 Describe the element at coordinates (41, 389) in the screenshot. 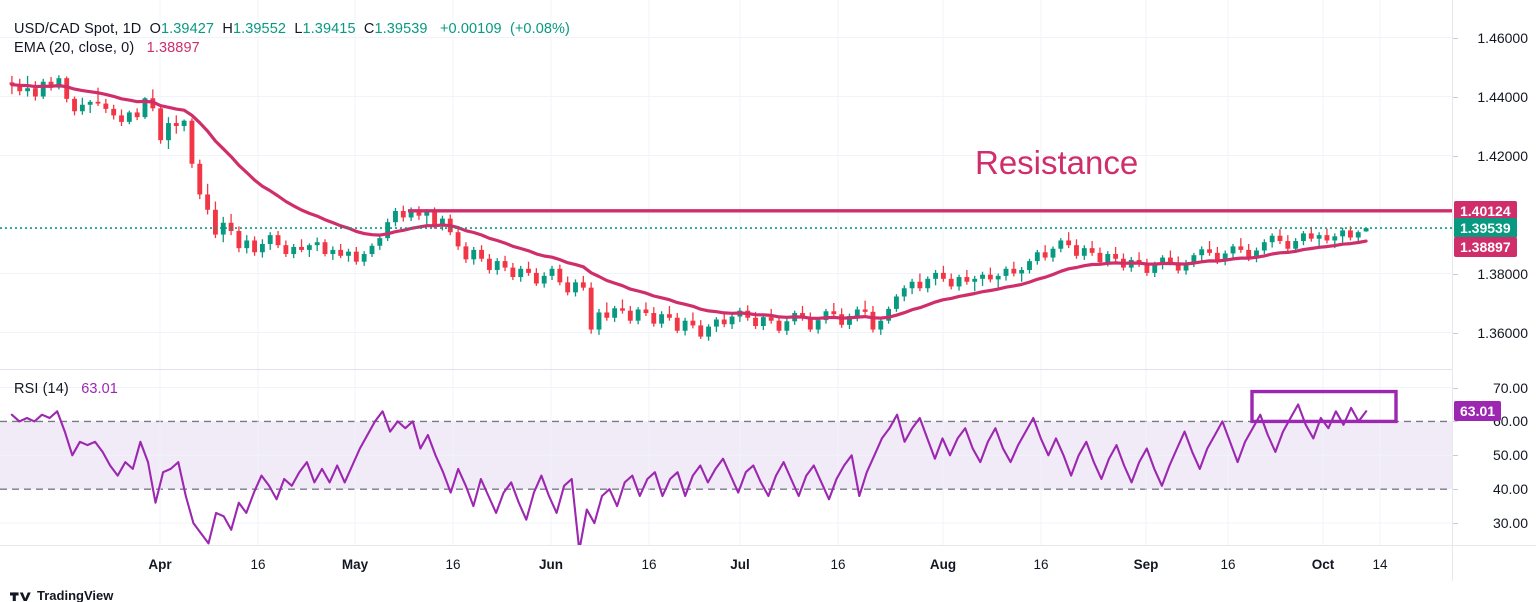

I see `rsi-title: RSI (14)` at that location.